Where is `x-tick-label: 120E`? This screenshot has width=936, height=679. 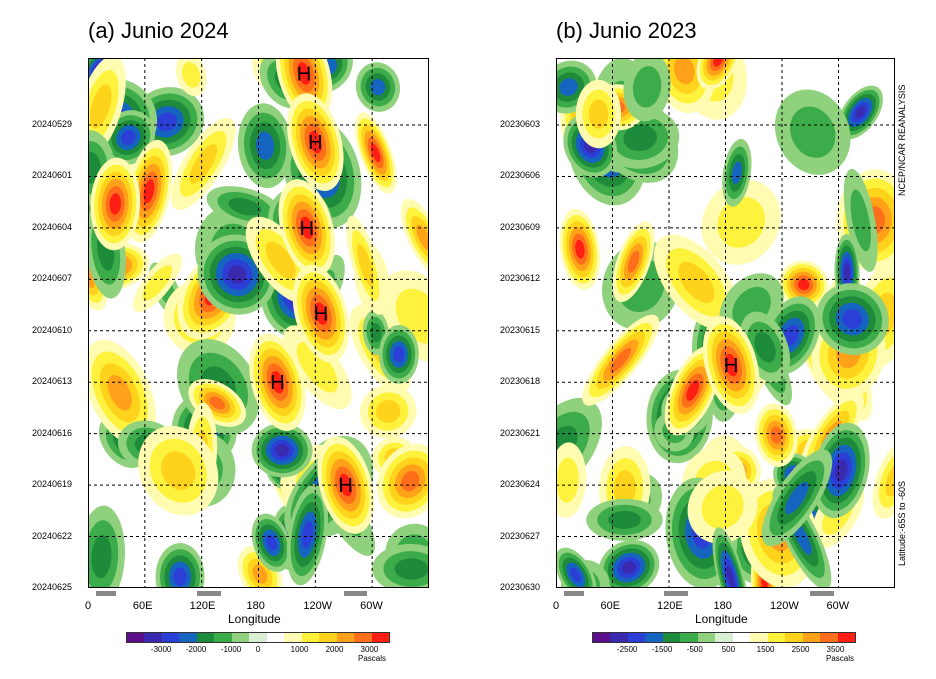
x-tick-label: 120E is located at coordinates (202, 606).